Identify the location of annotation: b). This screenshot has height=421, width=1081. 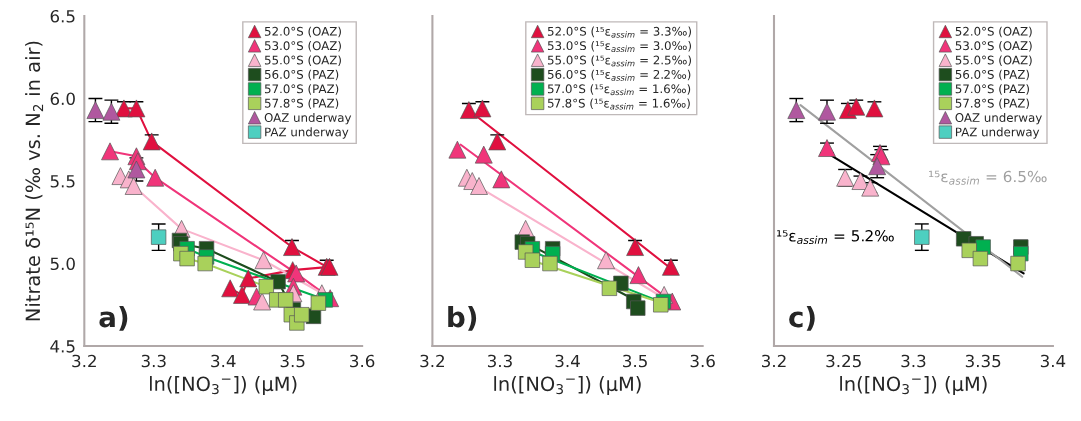
(462, 318).